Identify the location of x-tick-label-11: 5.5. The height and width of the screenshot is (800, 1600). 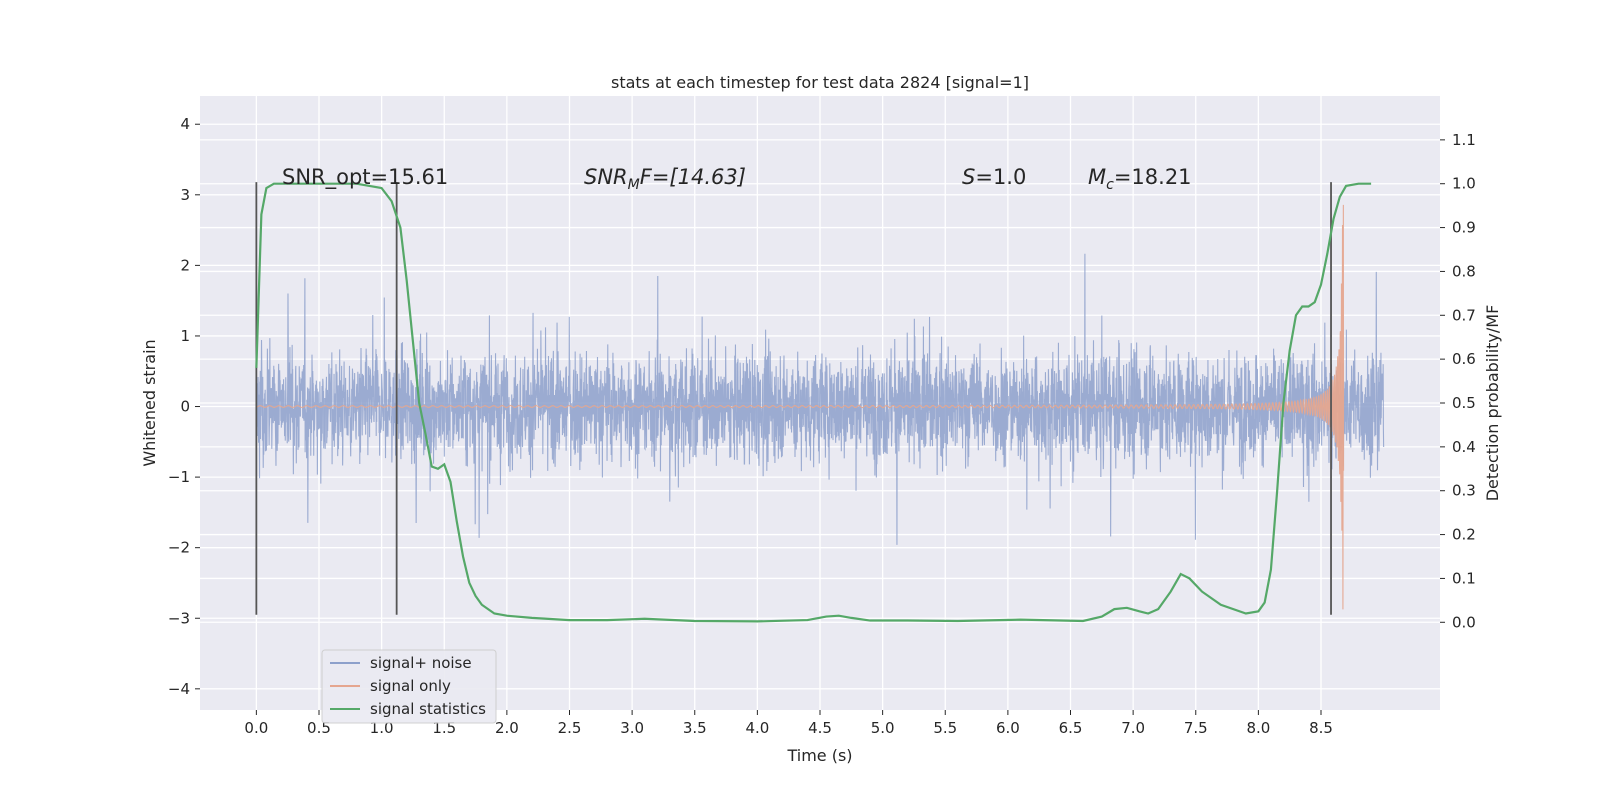
(945, 728).